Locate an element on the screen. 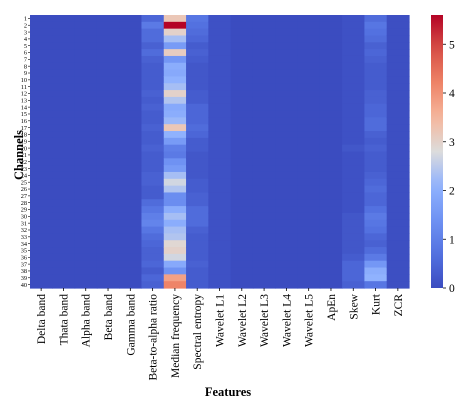 Image resolution: width=474 pixels, height=406 pixels. x-tick-label: Beta-to-alpha ratio is located at coordinates (154, 337).